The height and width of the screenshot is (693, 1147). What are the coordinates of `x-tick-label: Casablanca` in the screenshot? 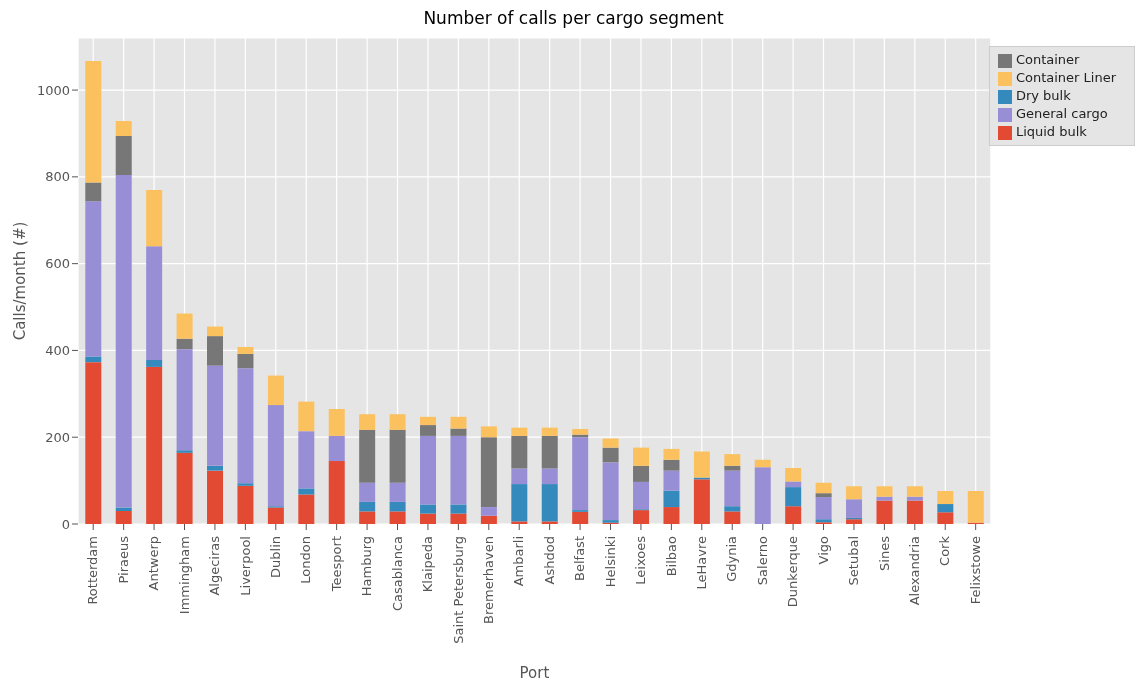 It's located at (397, 573).